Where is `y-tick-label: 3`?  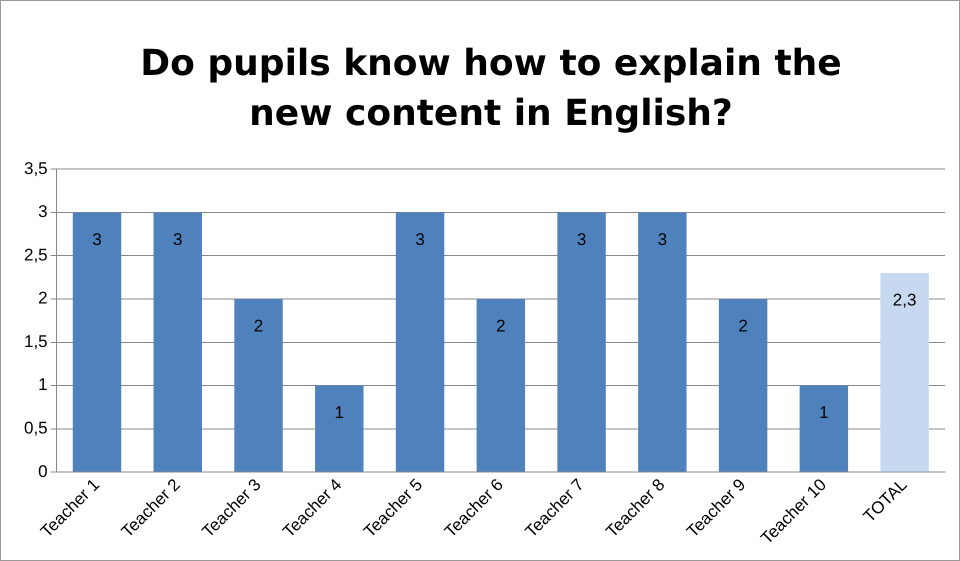 y-tick-label: 3 is located at coordinates (43, 212).